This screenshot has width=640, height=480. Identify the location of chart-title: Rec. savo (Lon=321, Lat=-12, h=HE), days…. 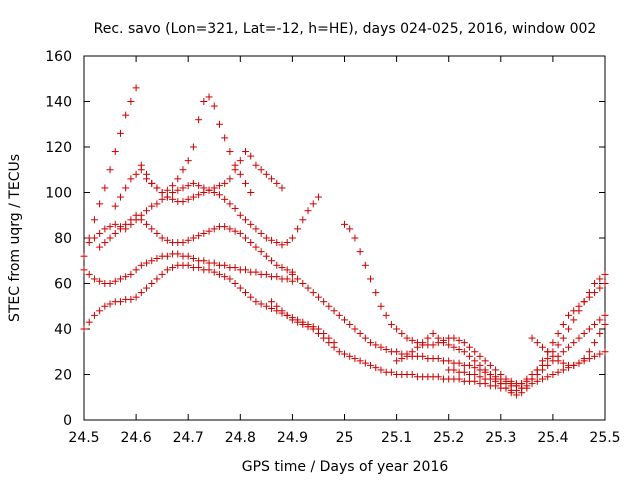
(345, 29).